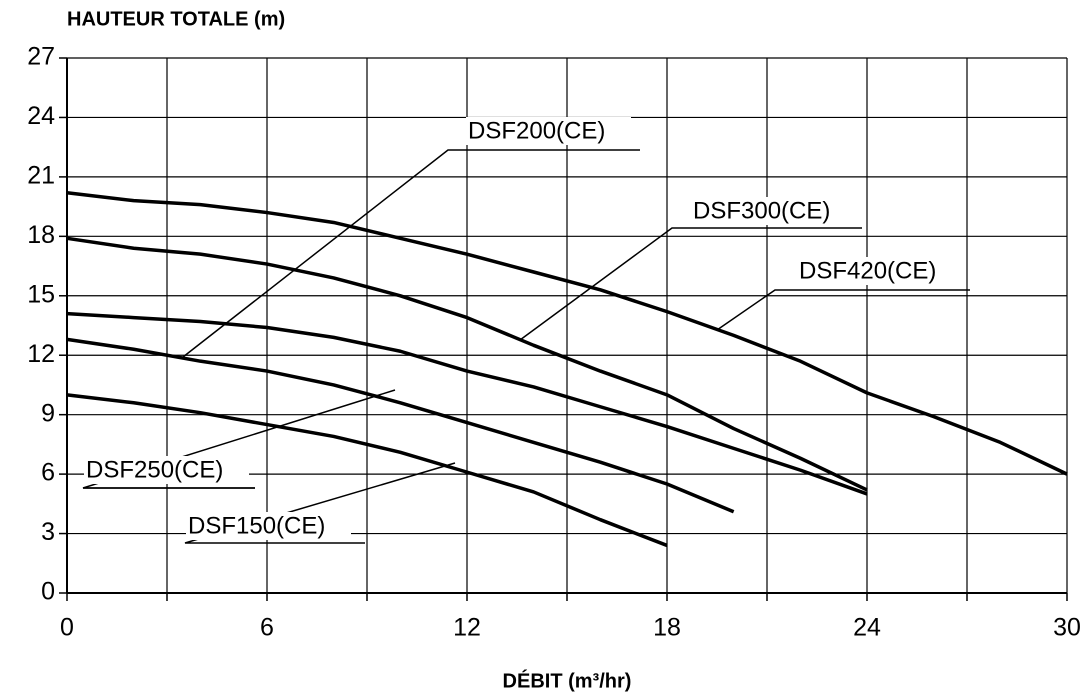 The image size is (1086, 697). Describe the element at coordinates (567, 680) in the screenshot. I see `x-axis-title: DÉBIT (m³/hr)` at that location.